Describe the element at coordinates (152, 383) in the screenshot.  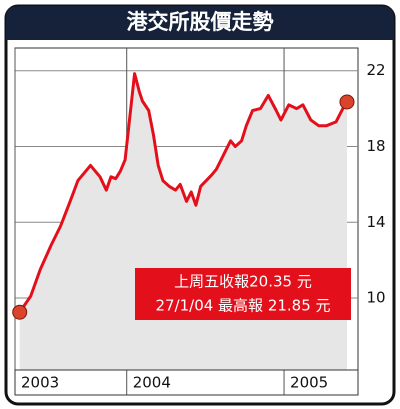
I see `x-tick-label: 2004` at that location.